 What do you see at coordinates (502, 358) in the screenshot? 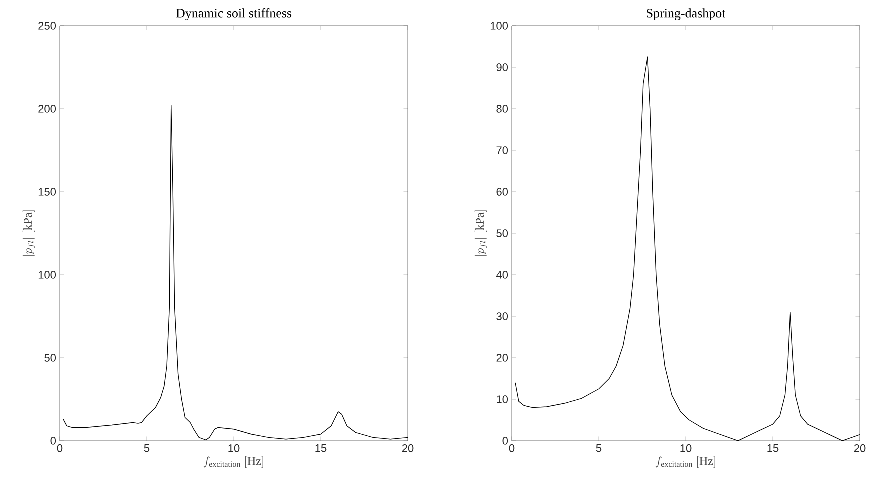
I see `y-tick-label: 20` at bounding box center [502, 358].